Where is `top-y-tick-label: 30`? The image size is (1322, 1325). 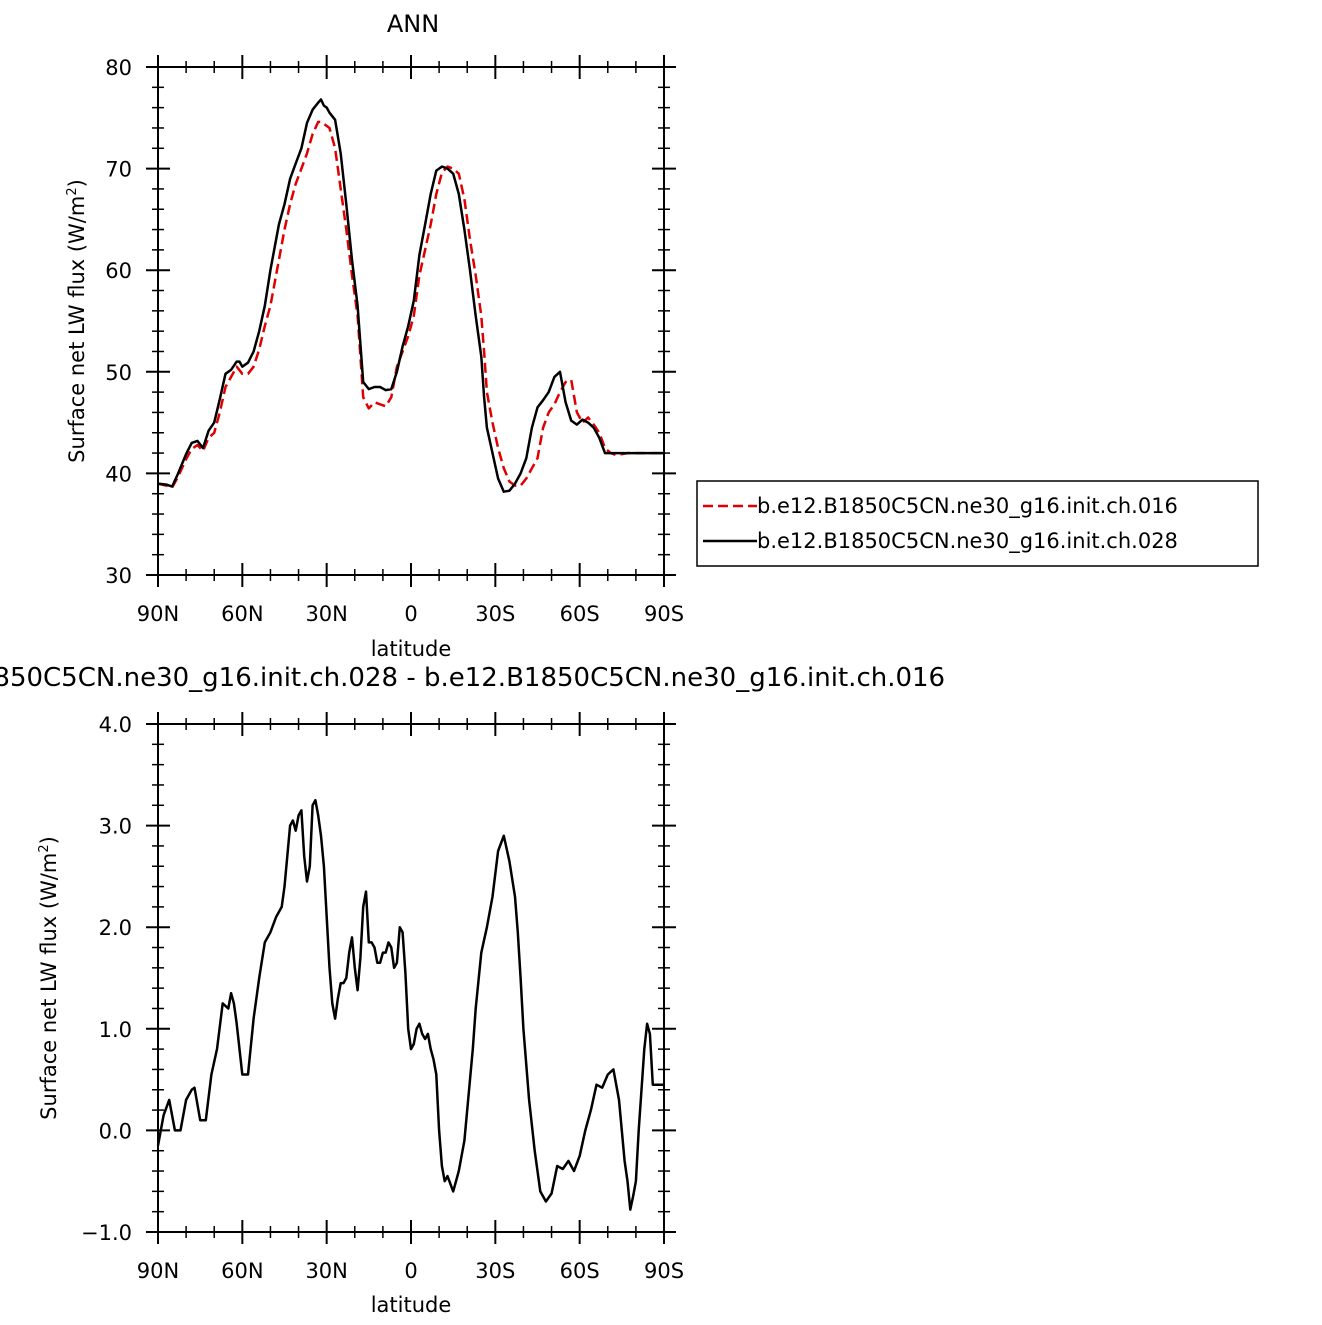
top-y-tick-label: 30 is located at coordinates (118, 576).